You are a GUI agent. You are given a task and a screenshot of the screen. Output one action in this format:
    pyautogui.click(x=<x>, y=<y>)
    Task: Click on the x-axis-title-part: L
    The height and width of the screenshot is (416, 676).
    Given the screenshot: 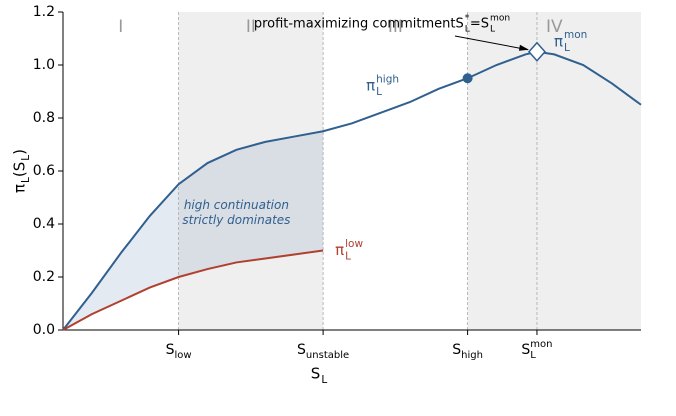 What is the action you would take?
    pyautogui.click(x=324, y=380)
    